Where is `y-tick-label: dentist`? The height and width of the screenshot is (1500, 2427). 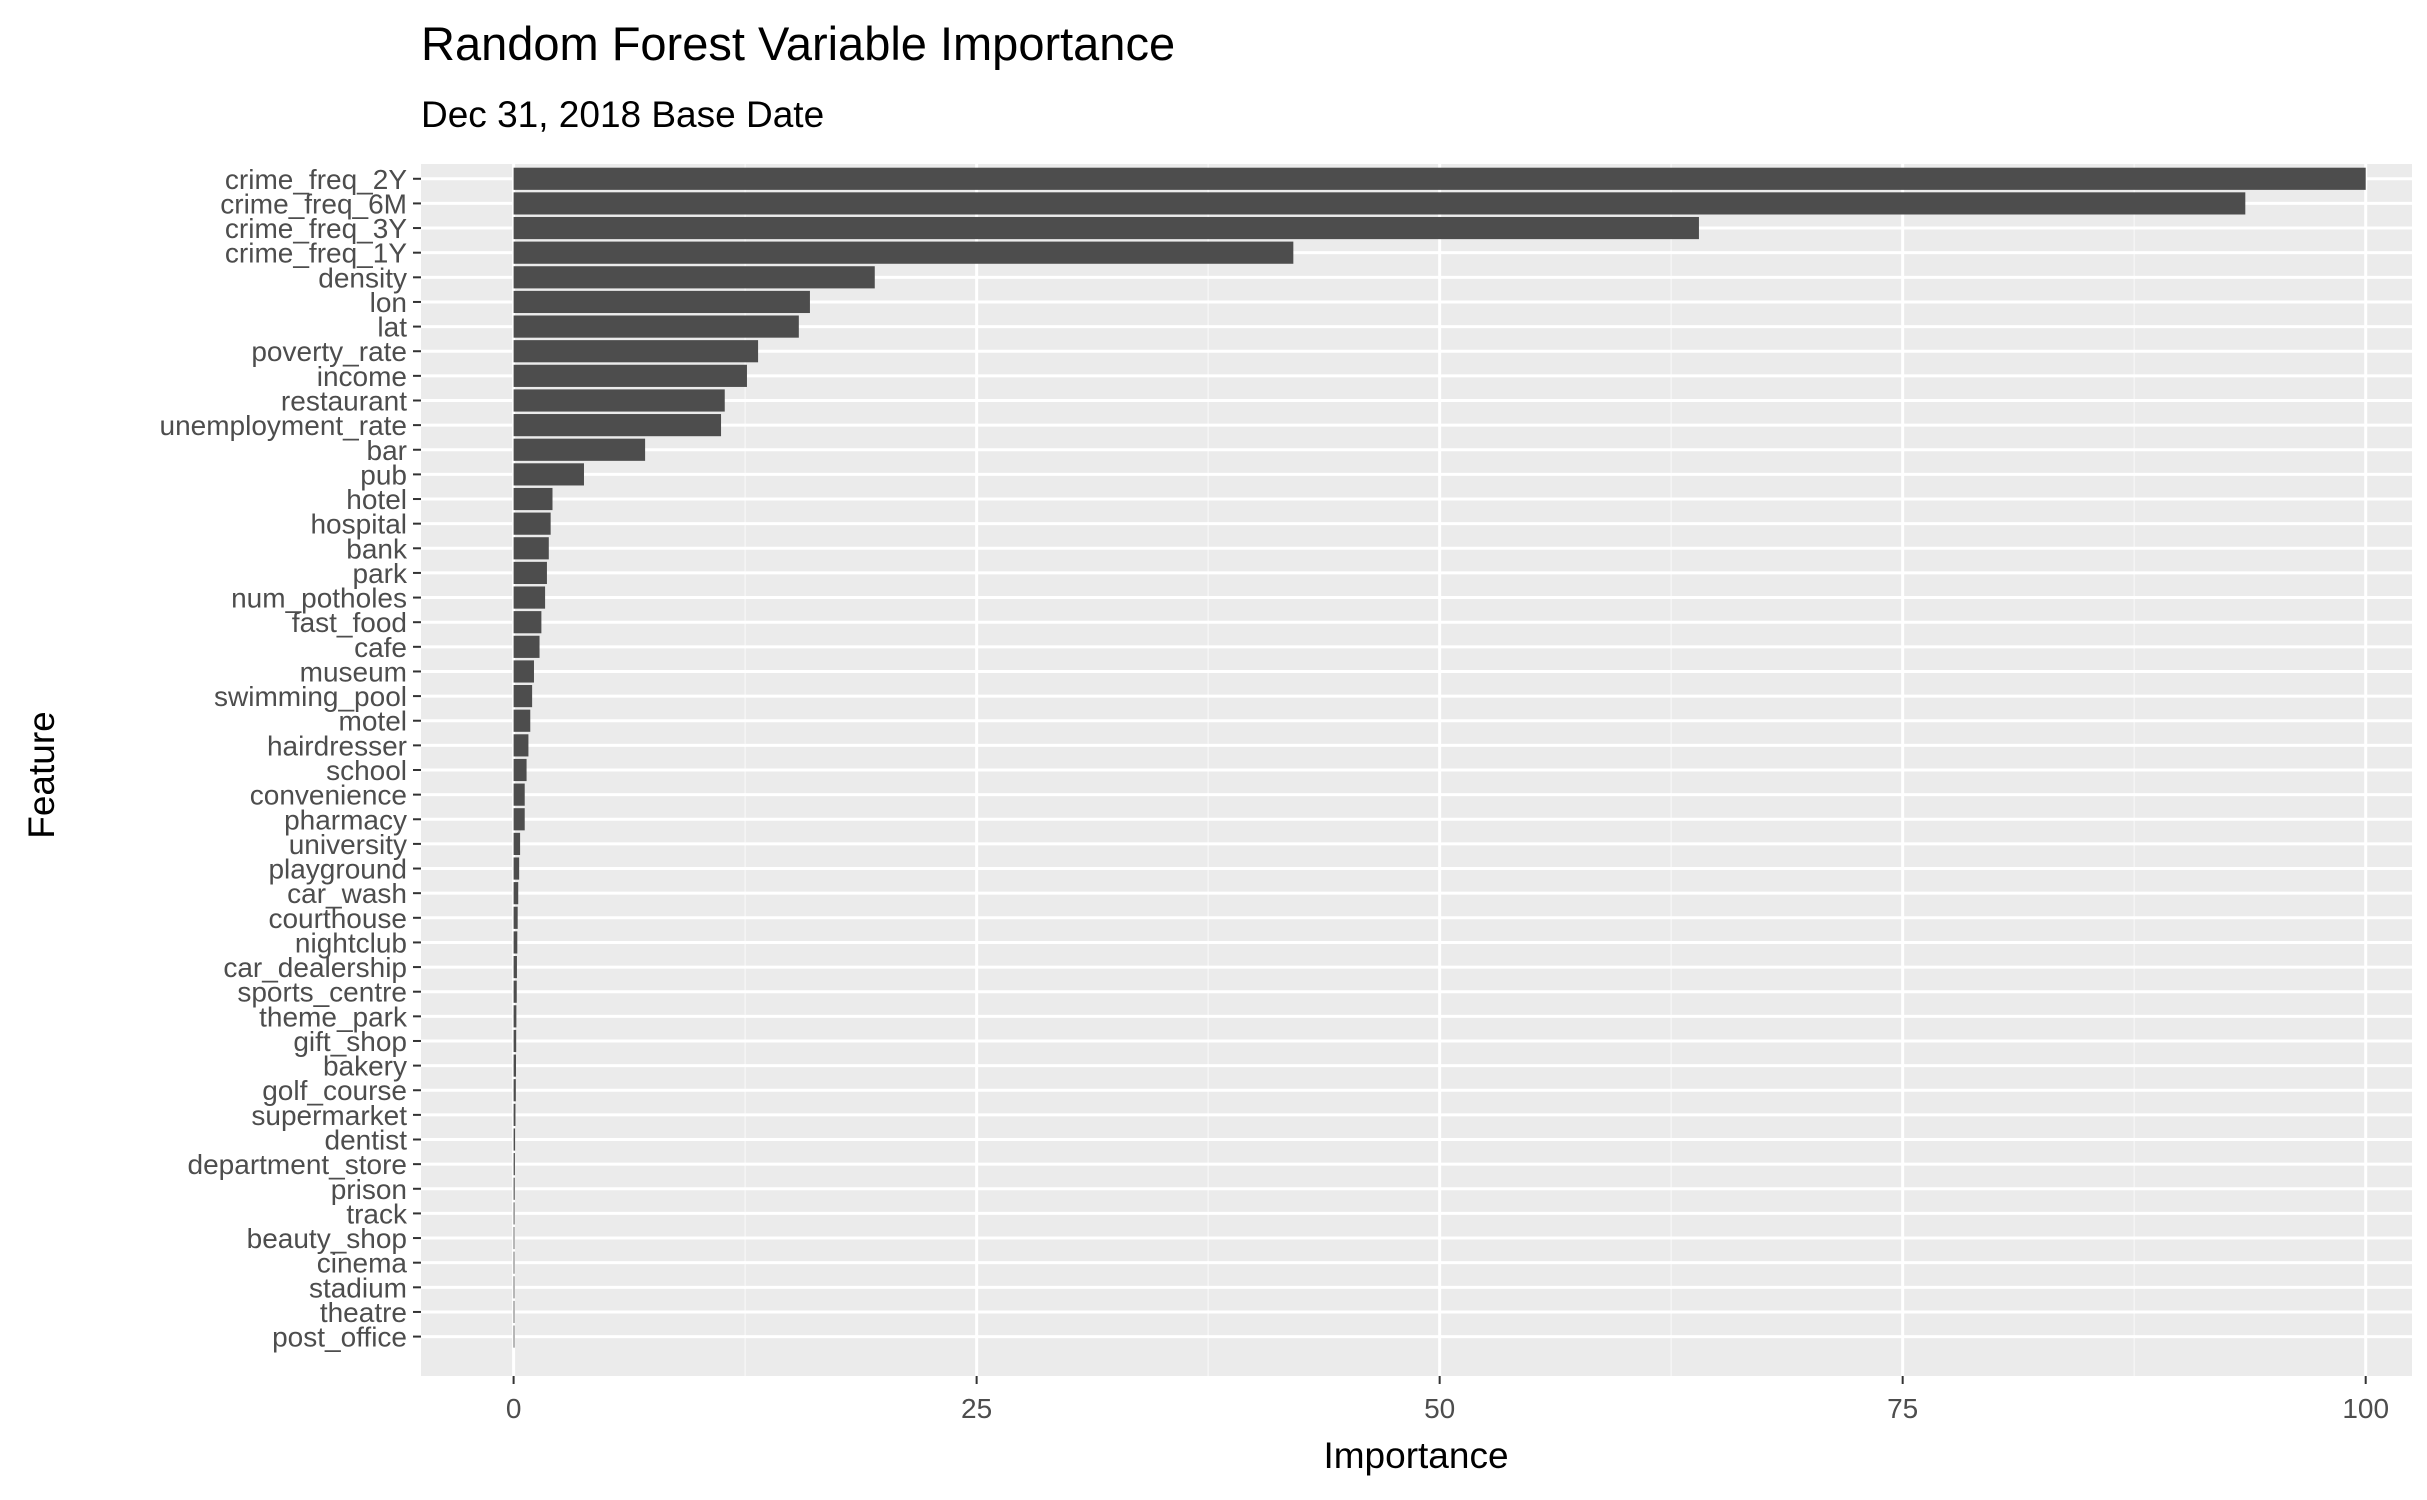
y-tick-label: dentist is located at coordinates (366, 1140).